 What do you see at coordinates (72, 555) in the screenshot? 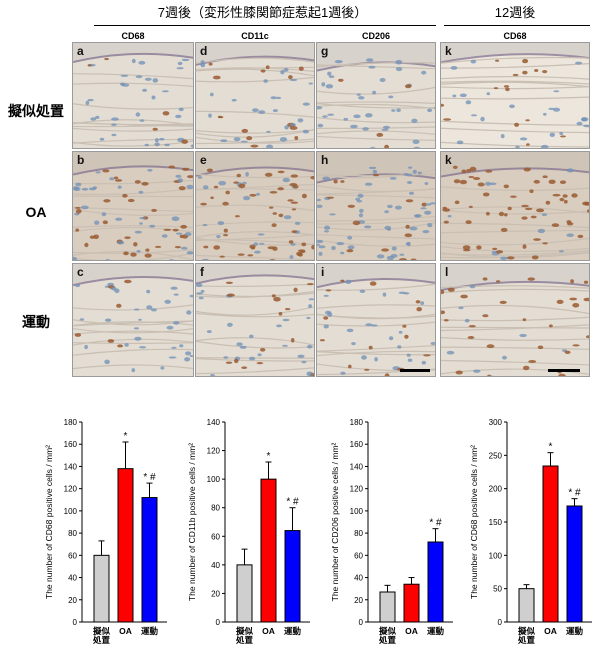
I see `y-tick-label: 60` at bounding box center [72, 555].